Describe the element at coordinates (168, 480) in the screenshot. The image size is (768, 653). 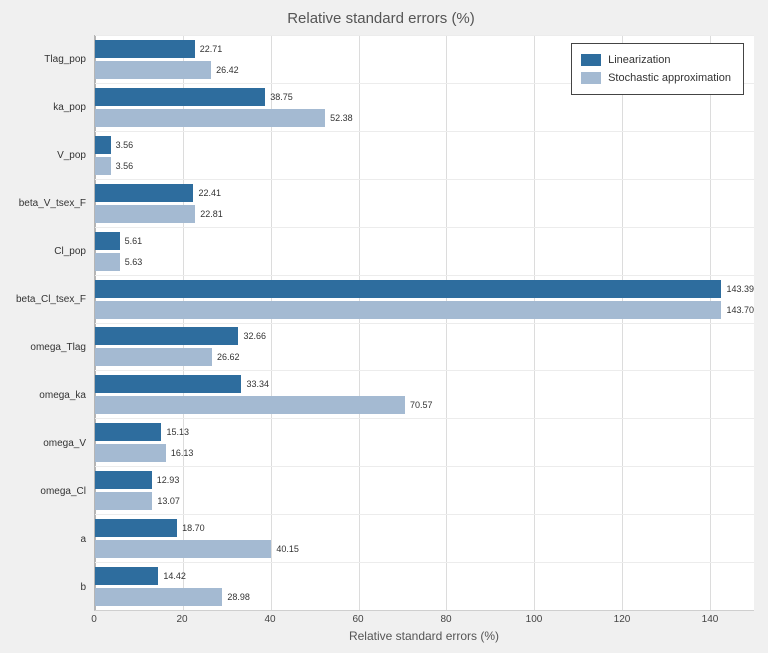
I see `value-label: 12.93` at that location.